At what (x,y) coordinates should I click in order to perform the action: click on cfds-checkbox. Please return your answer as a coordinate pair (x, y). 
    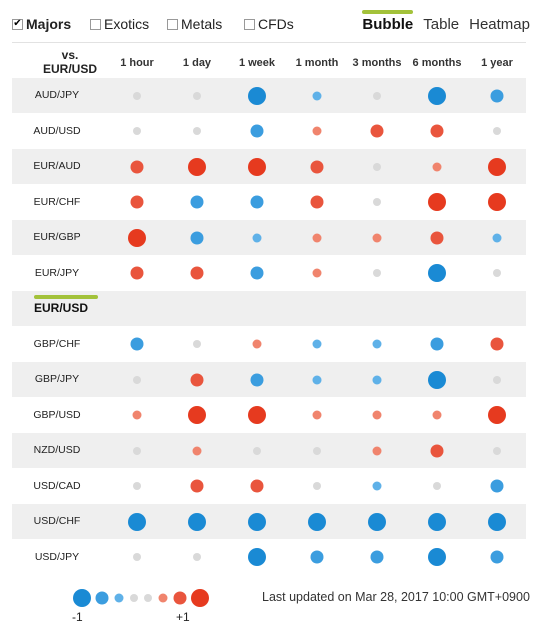
    Looking at the image, I should click on (249, 24).